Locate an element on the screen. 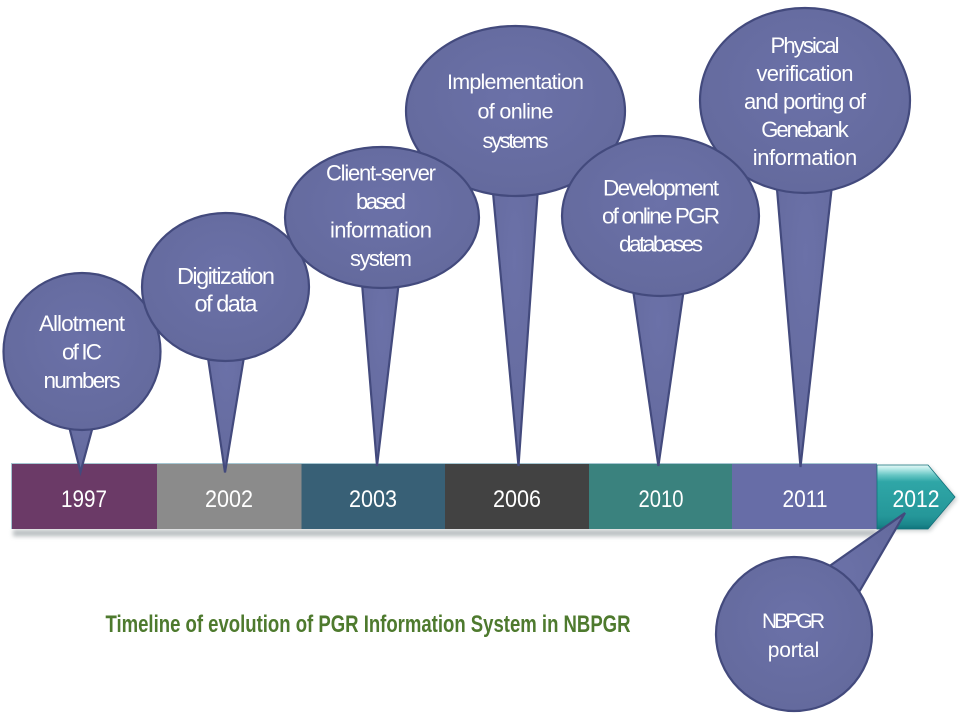 Image resolution: width=960 pixels, height=720 pixels. svg-text: systems is located at coordinates (516, 141).